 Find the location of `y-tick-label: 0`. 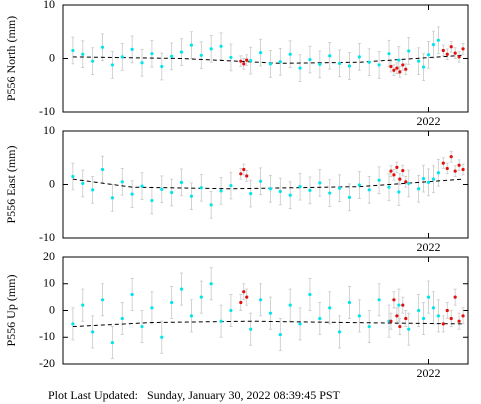

y-tick-label: 0 is located at coordinates (52, 183).